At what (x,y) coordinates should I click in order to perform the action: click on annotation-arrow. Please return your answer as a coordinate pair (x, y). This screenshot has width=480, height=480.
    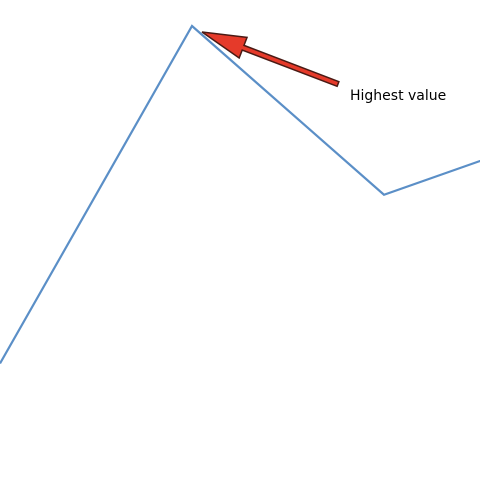
    Looking at the image, I should click on (270, 59).